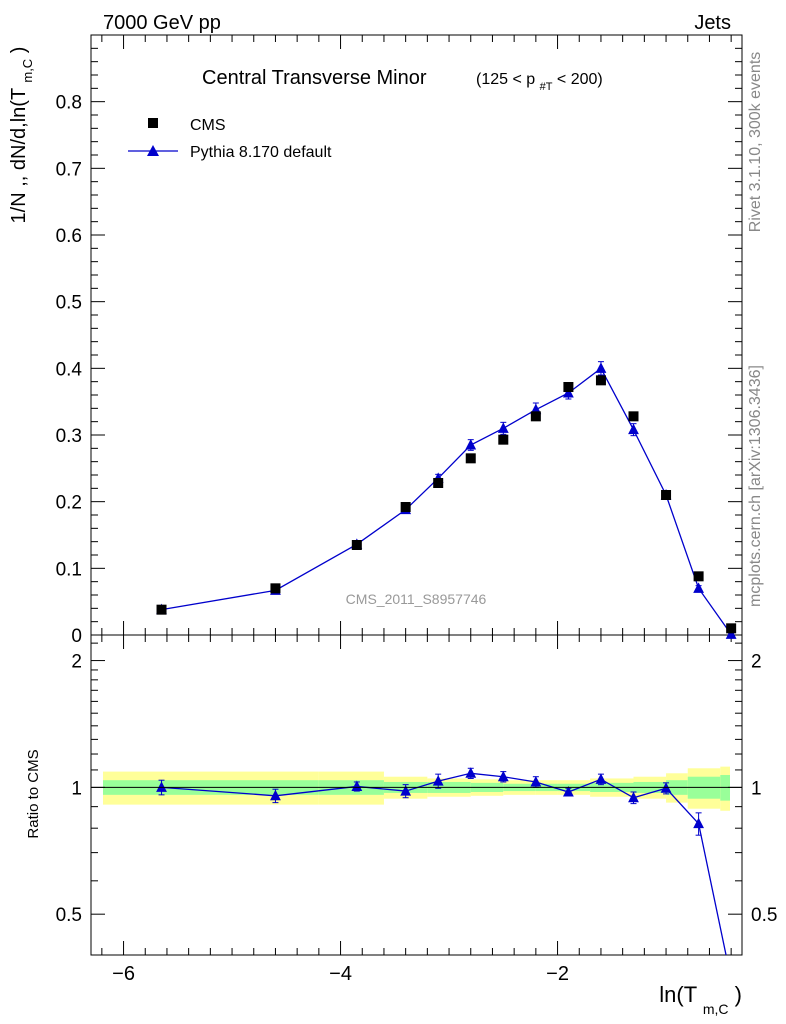 The image size is (786, 1024). What do you see at coordinates (580, 79) in the screenshot?
I see `cut-close: < 200)` at bounding box center [580, 79].